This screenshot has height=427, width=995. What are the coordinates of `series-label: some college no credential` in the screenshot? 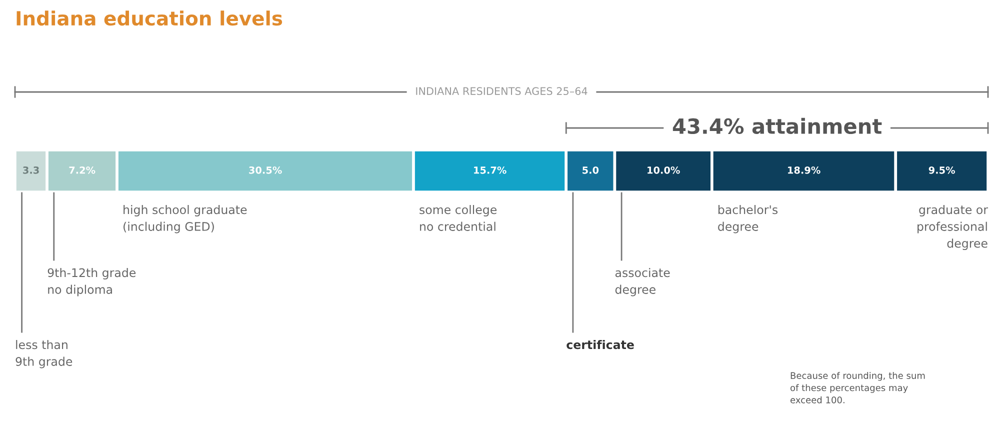 It's located at (458, 218).